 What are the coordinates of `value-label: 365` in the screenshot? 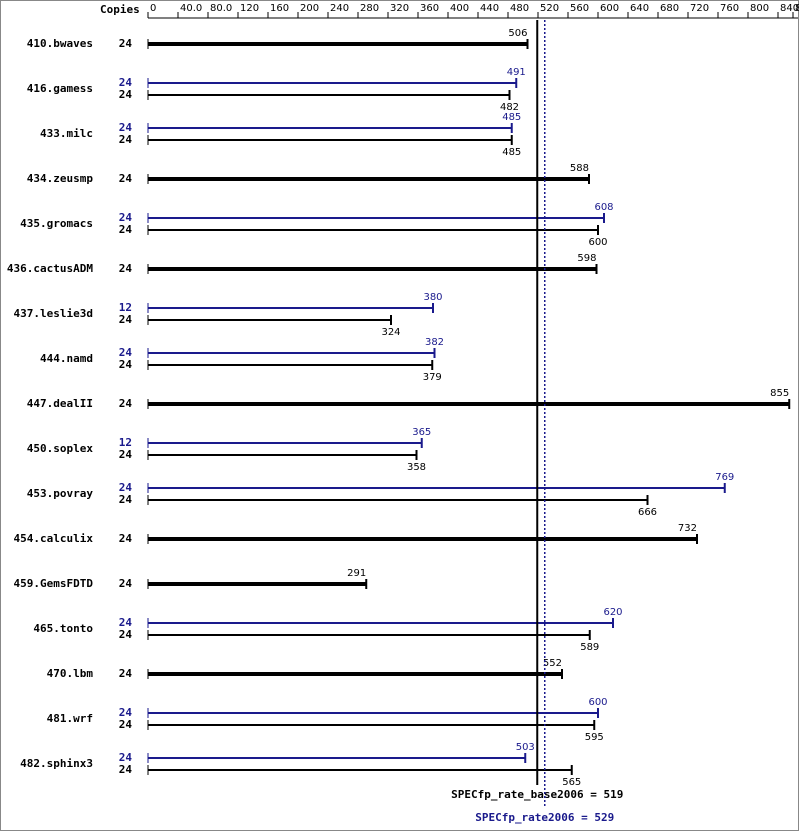 It's located at (421, 432).